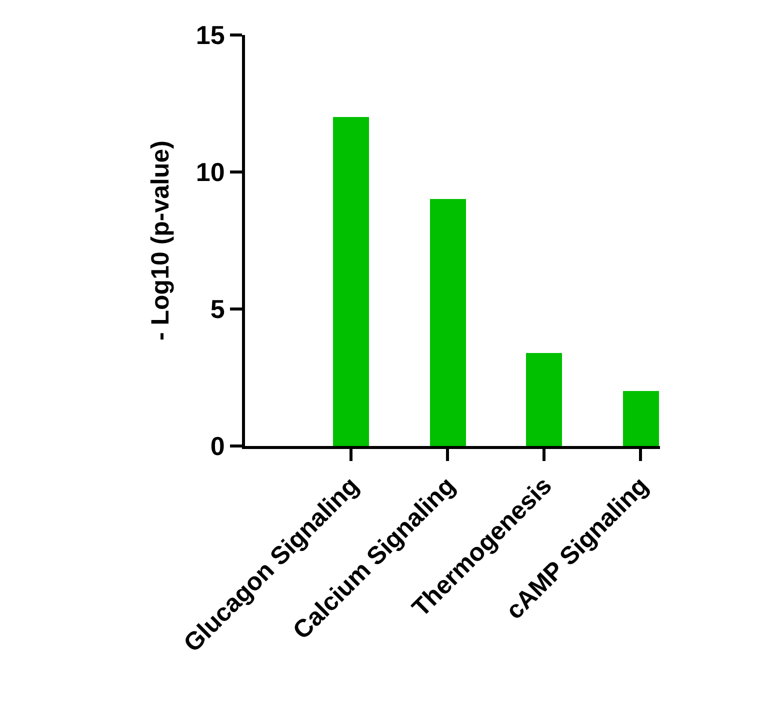 Image resolution: width=776 pixels, height=703 pixels. What do you see at coordinates (210, 172) in the screenshot?
I see `y-tick-label: 10` at bounding box center [210, 172].